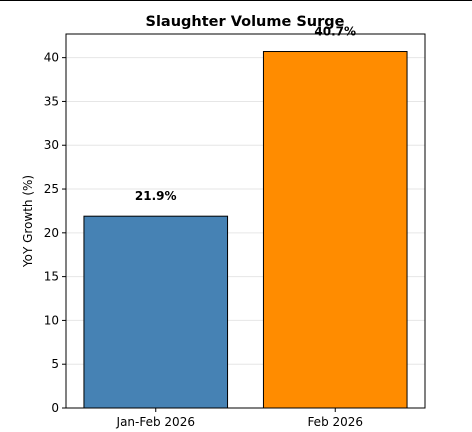 The width and height of the screenshot is (472, 432). Describe the element at coordinates (51, 145) in the screenshot. I see `y-tick-label: 30` at that location.